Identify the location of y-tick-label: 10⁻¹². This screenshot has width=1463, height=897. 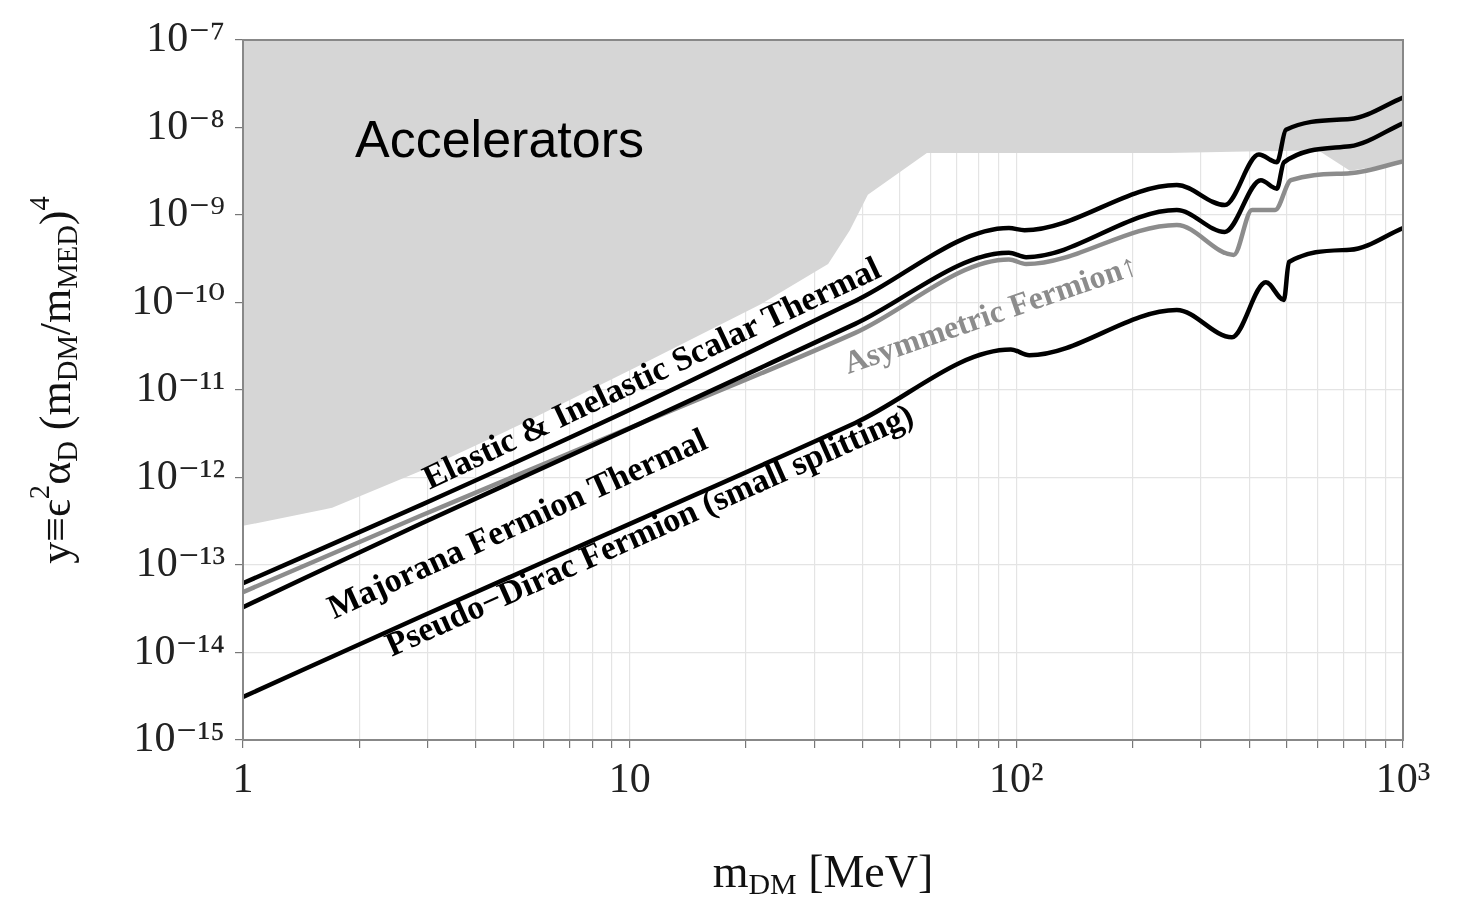
(180, 474).